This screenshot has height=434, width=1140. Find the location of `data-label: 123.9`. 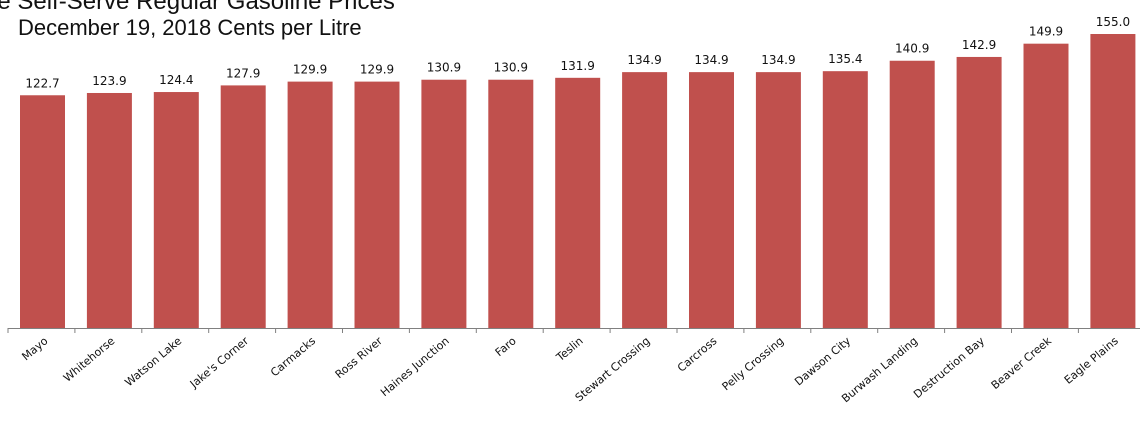

data-label: 123.9 is located at coordinates (109, 81).